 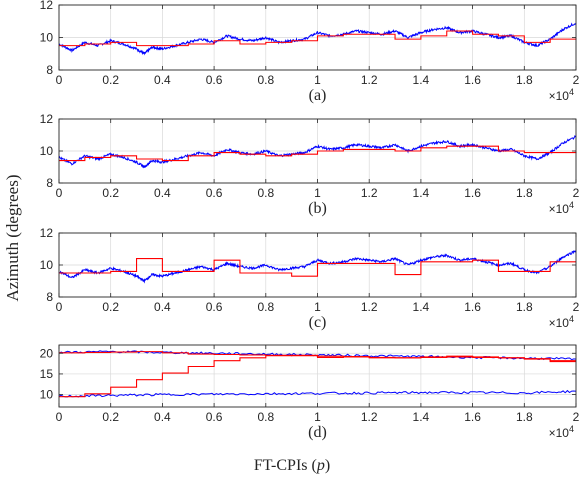 I want to click on panel-caption: (c), so click(x=318, y=322).